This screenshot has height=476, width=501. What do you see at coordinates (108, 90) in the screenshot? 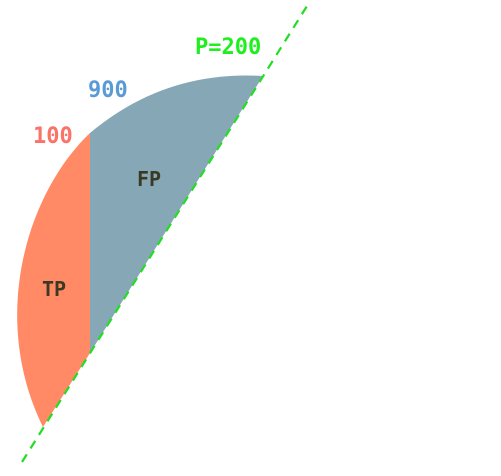
I see `fp-count-label: 900` at bounding box center [108, 90].